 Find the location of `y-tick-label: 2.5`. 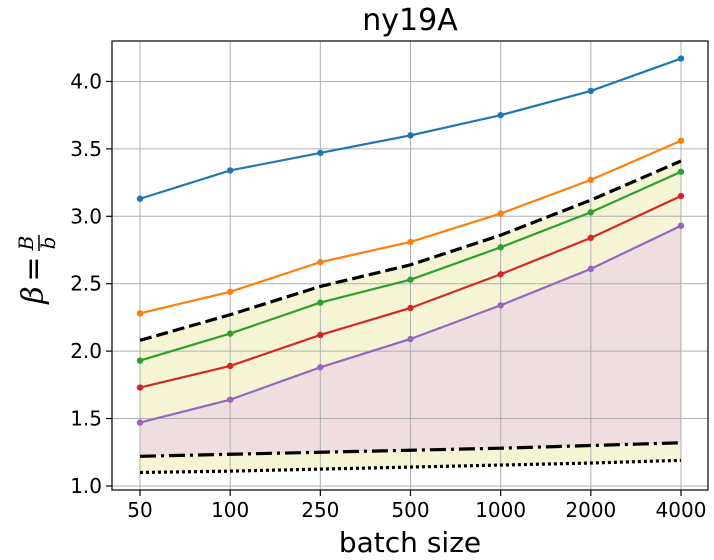

y-tick-label: 2.5 is located at coordinates (86, 284).